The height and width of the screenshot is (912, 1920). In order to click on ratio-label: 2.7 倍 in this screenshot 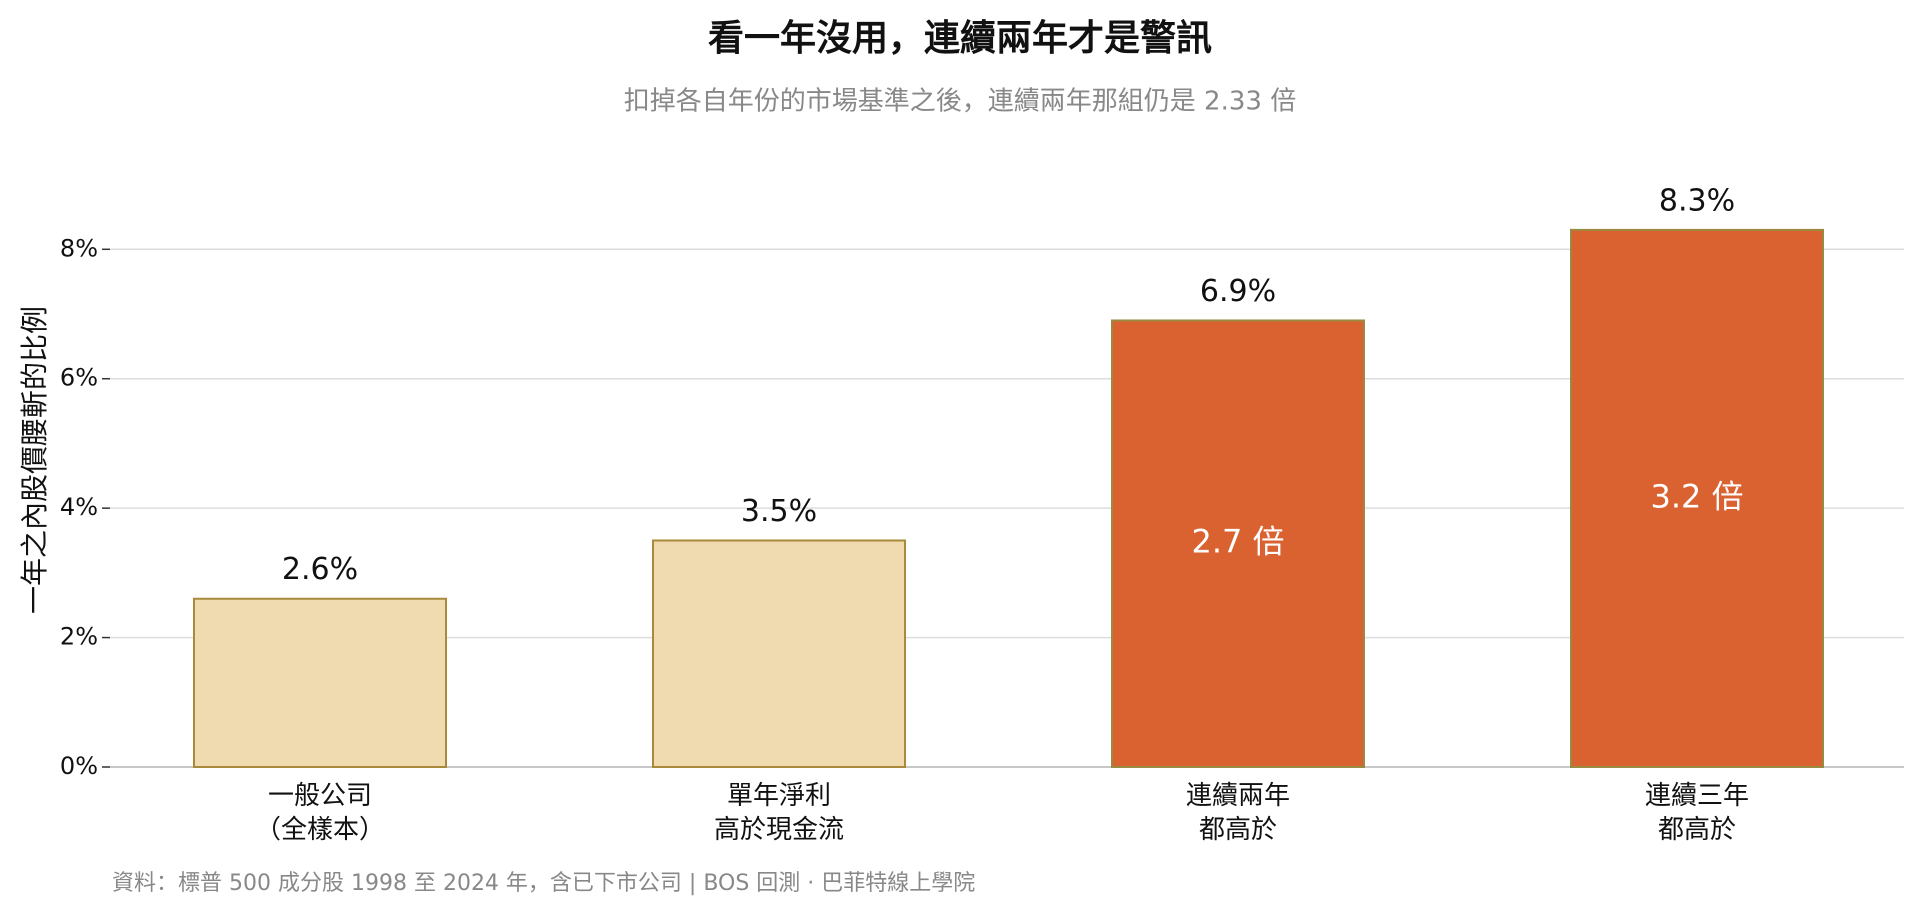, I will do `click(1237, 542)`.